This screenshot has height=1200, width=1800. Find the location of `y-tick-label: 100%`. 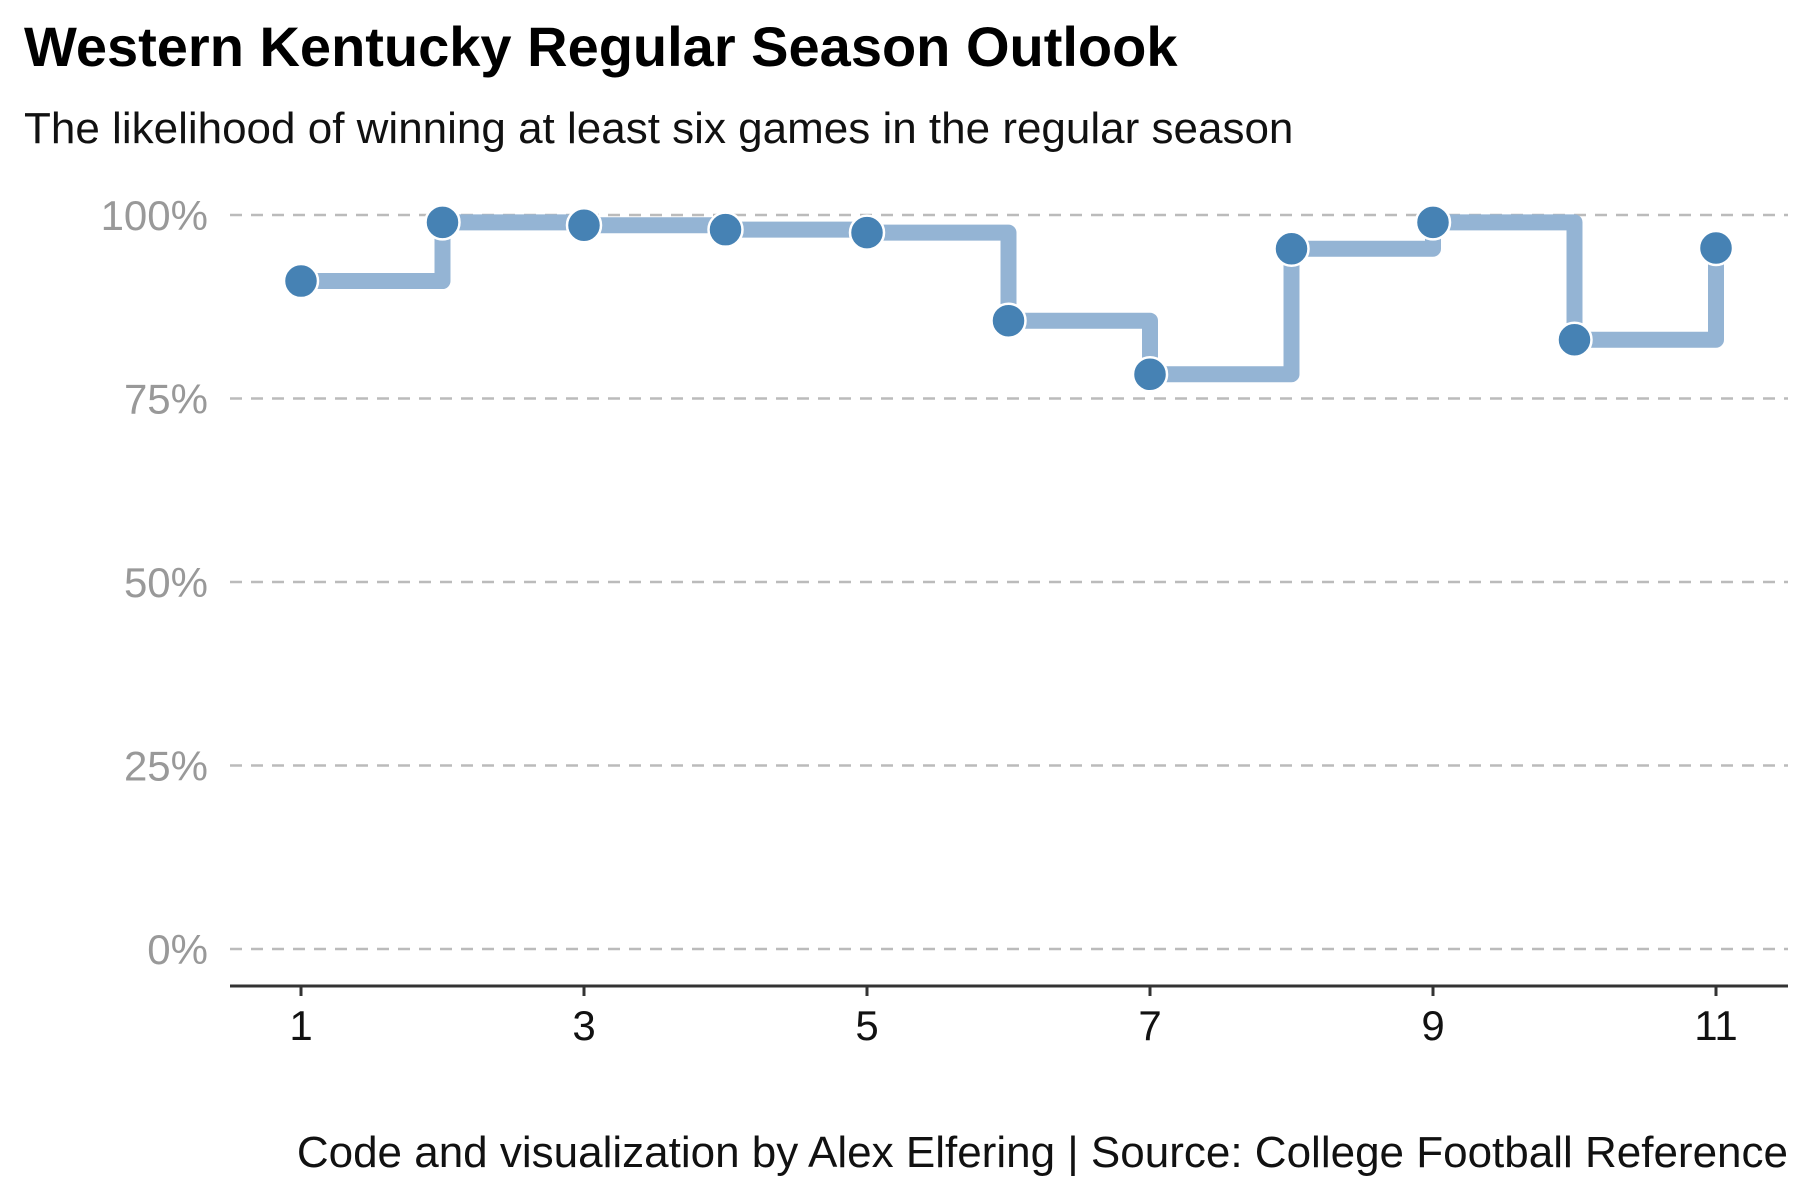

y-tick-label: 100% is located at coordinates (154, 215).